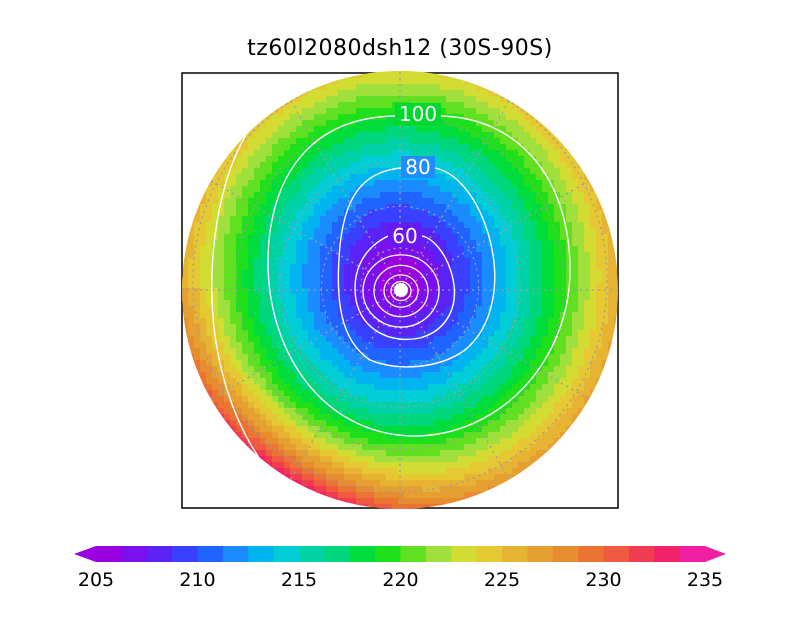 The image size is (800, 618). I want to click on colorbar-tick-label: 220, so click(400, 580).